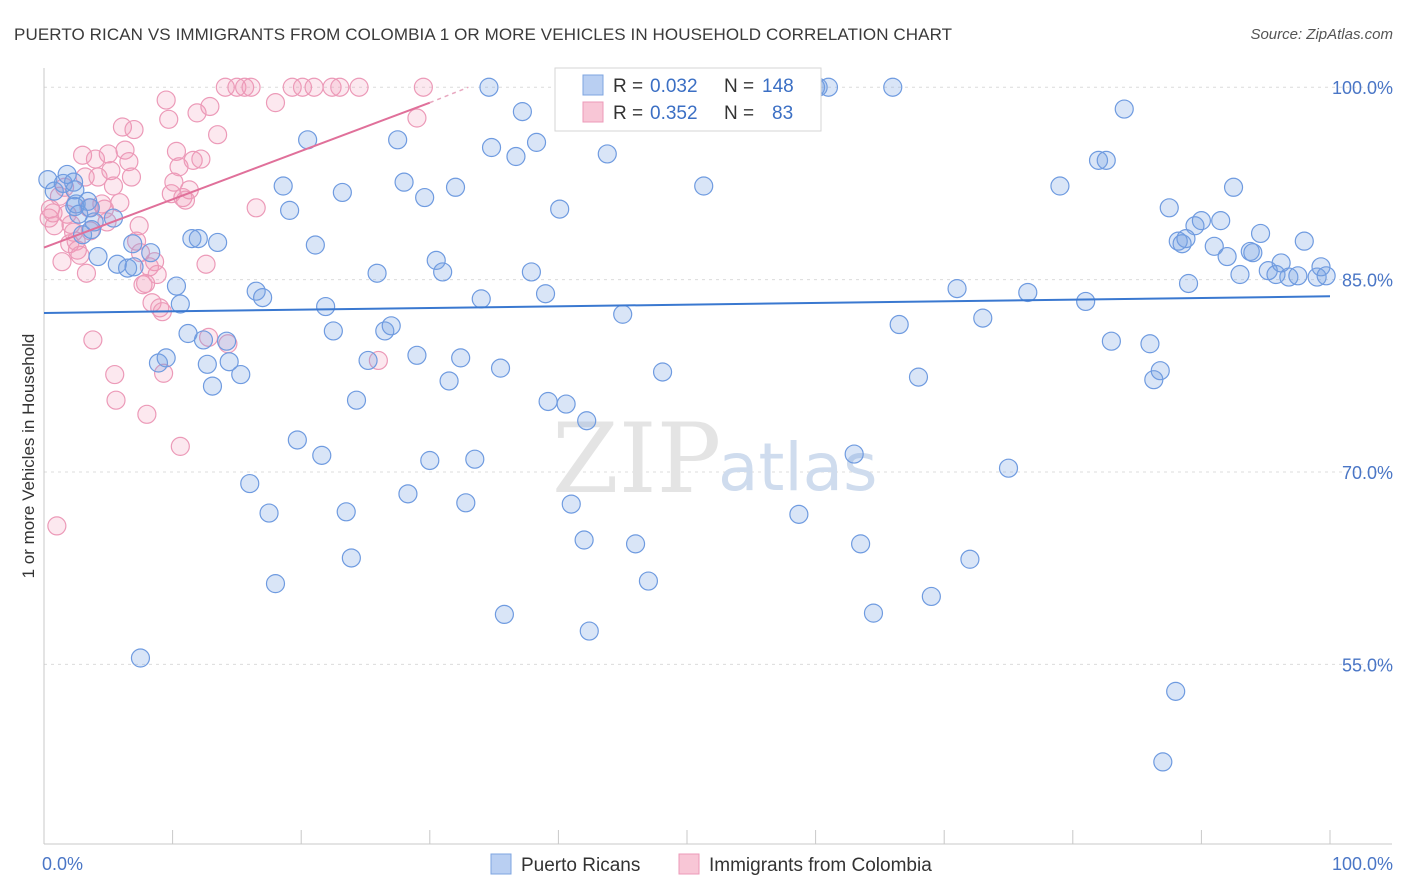 The width and height of the screenshot is (1406, 892). Describe the element at coordinates (1367, 281) in the screenshot. I see `y-tick-label-1: 85.0%` at that location.